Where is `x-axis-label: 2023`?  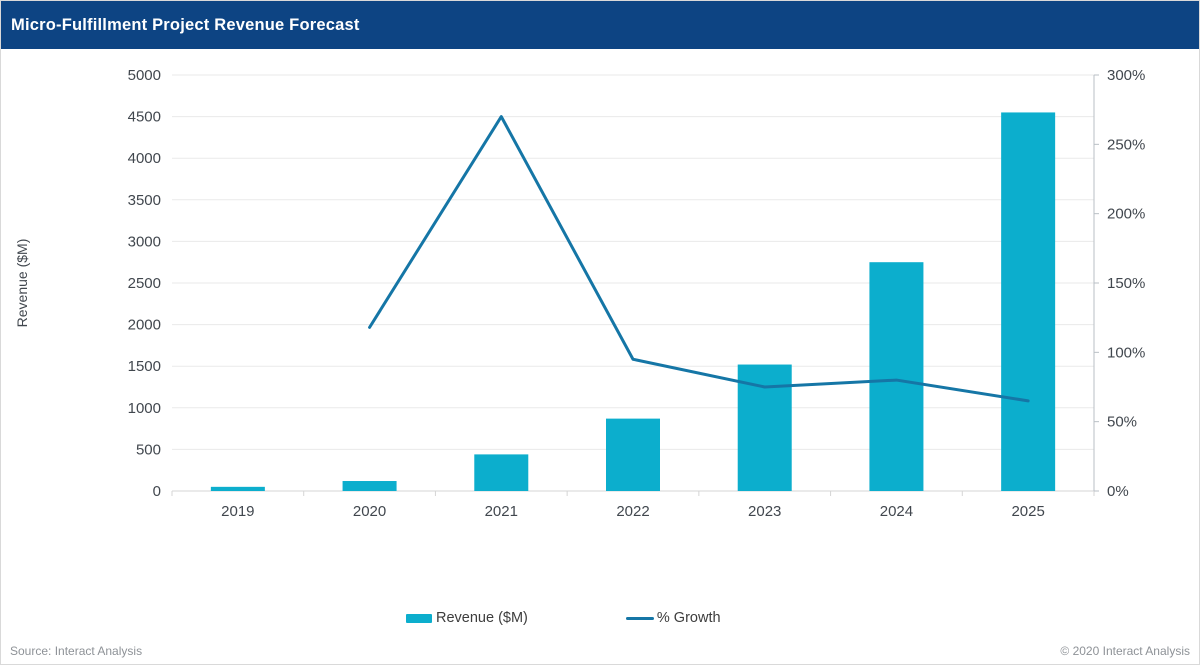 x-axis-label: 2023 is located at coordinates (764, 511).